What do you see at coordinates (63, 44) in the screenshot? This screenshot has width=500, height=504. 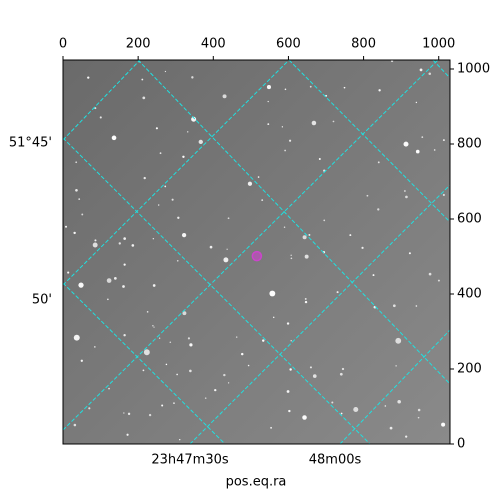 I see `x-tick-label: 0` at bounding box center [63, 44].